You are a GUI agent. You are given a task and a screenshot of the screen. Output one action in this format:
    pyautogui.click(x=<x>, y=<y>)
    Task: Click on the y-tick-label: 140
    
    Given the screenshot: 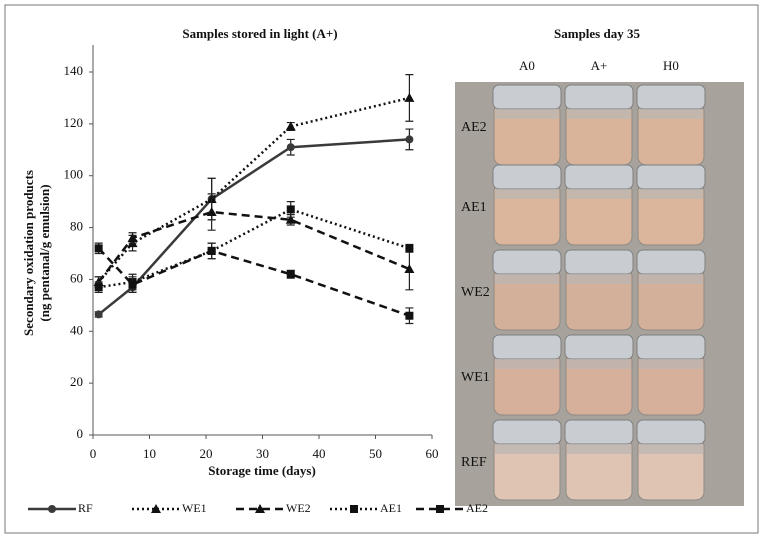 What is the action you would take?
    pyautogui.click(x=74, y=70)
    